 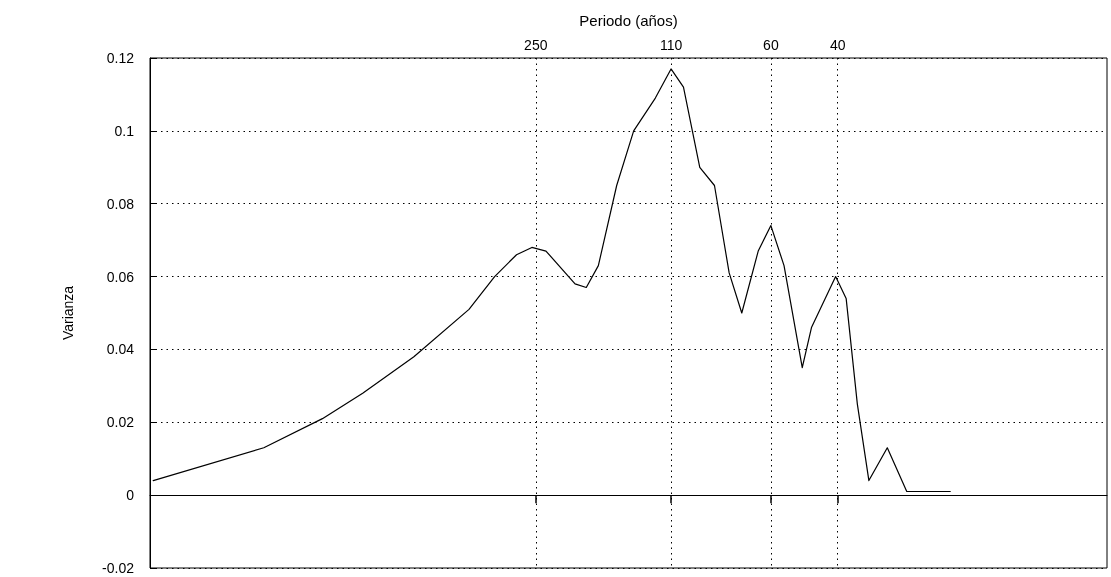 What do you see at coordinates (628, 20) in the screenshot?
I see `x-axis-title: Periodo (años)` at bounding box center [628, 20].